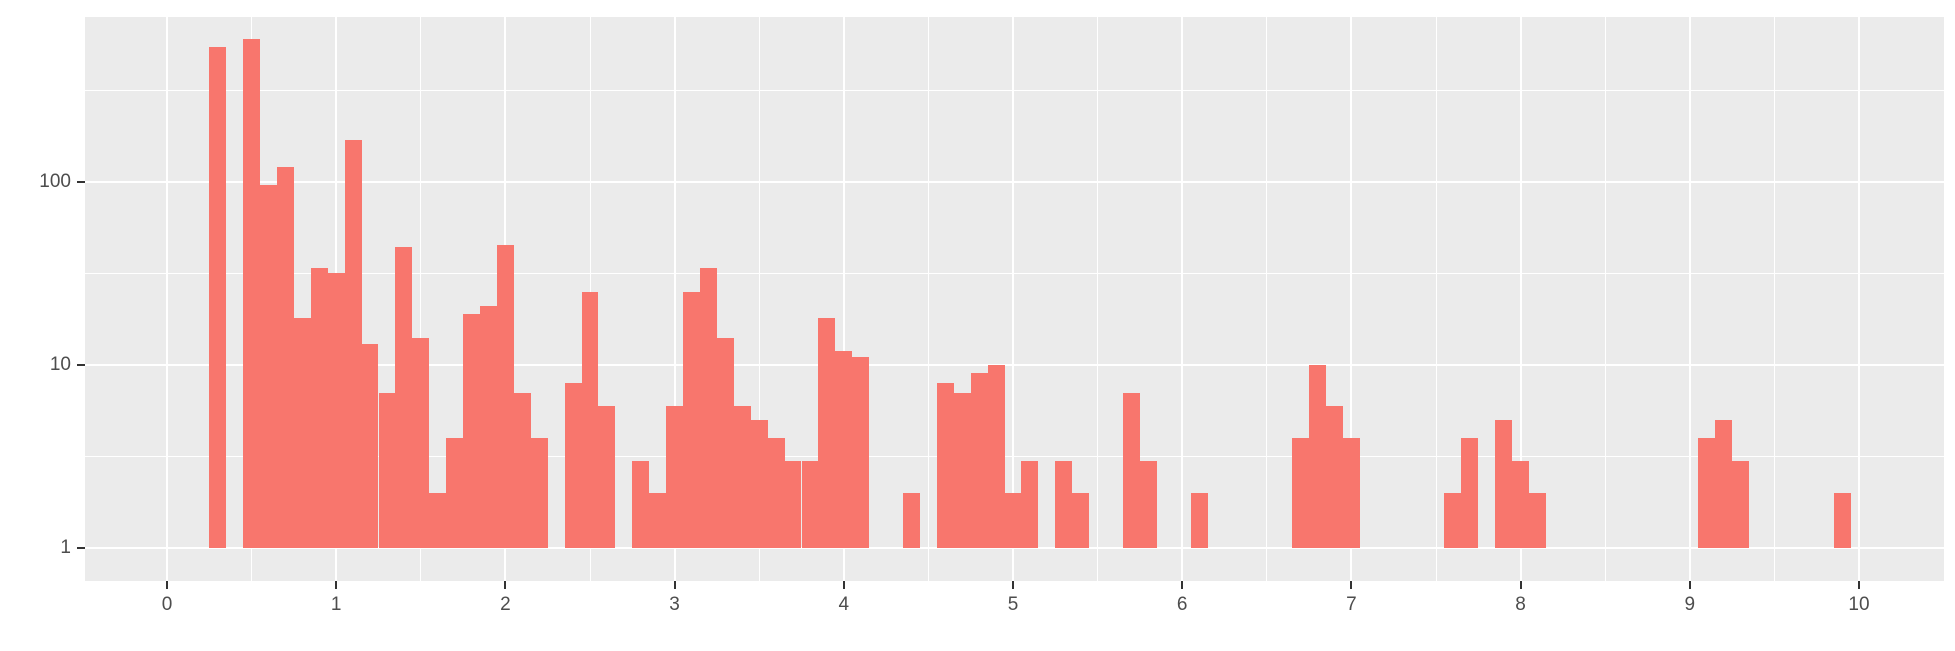 The width and height of the screenshot is (1955, 651). Describe the element at coordinates (1859, 604) in the screenshot. I see `x-tick-label: 10` at that location.